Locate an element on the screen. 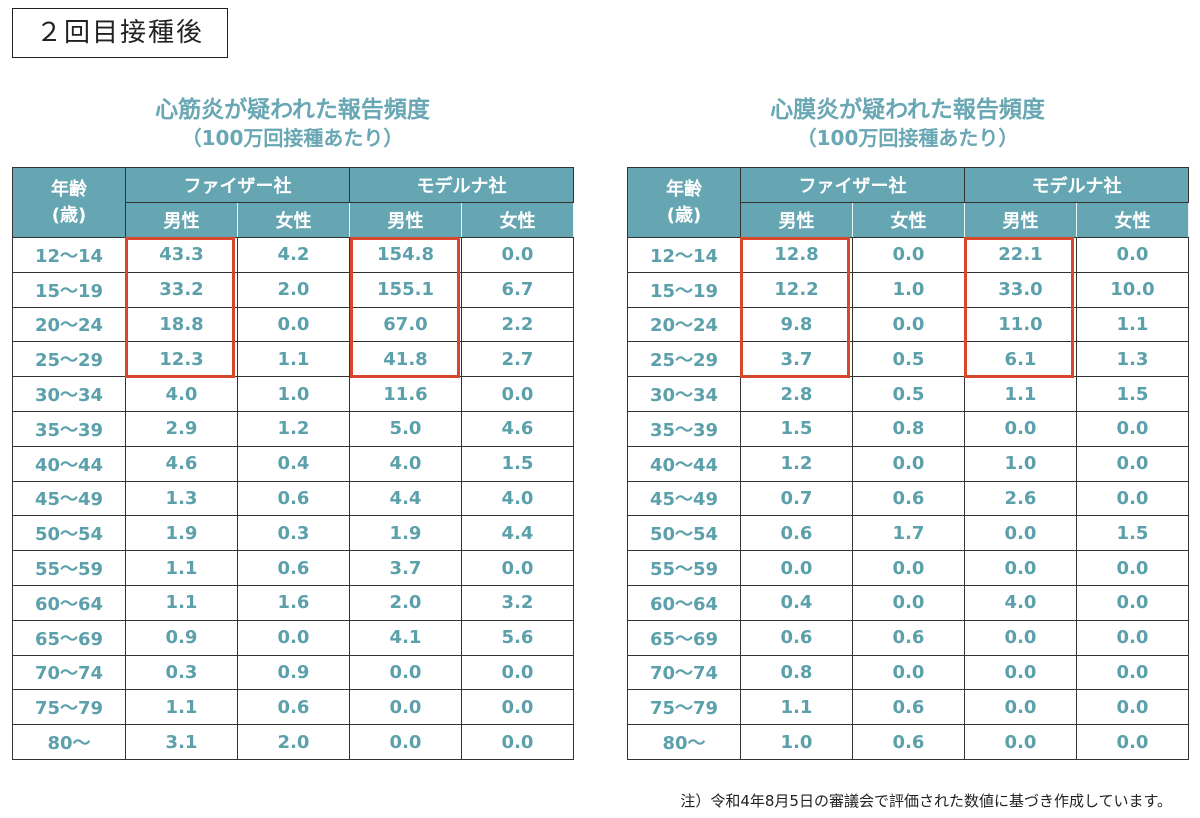 This screenshot has width=1200, height=818. pfizer-header: ファイザー社 is located at coordinates (852, 185).